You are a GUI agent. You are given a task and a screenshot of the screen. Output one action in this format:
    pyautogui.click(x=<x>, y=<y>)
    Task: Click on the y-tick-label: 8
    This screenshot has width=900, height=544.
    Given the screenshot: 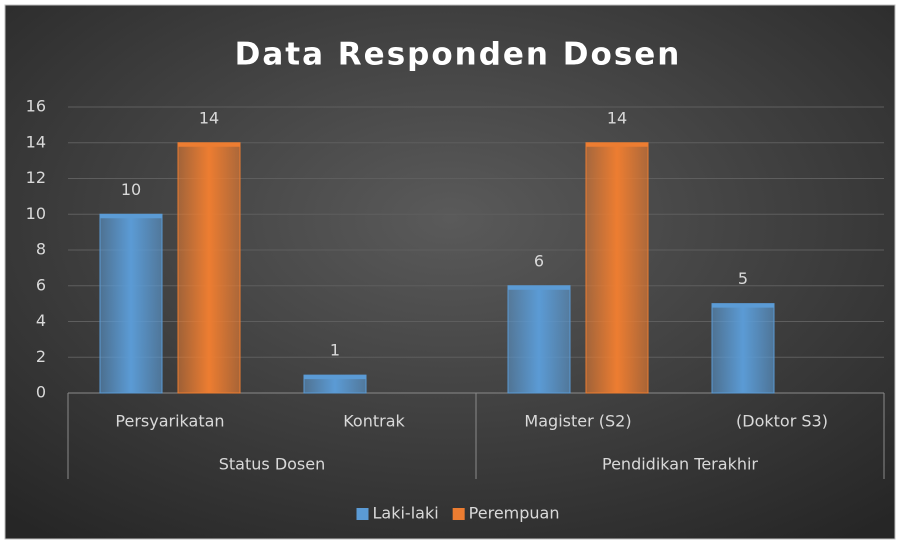 What is the action you would take?
    pyautogui.click(x=41, y=249)
    